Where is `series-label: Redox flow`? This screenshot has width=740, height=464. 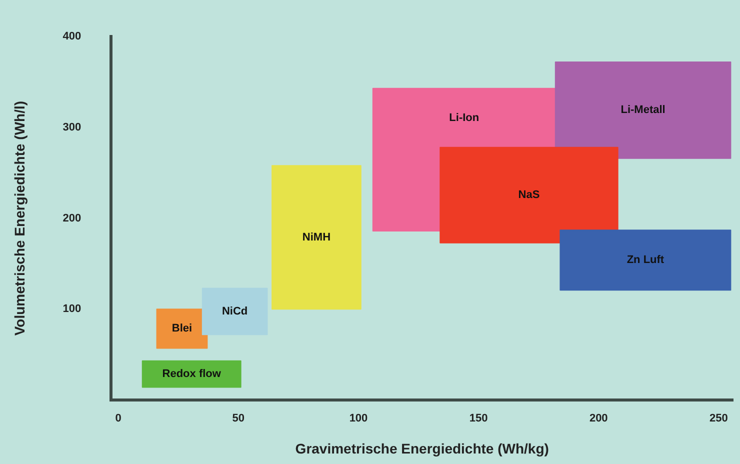 series-label: Redox flow is located at coordinates (192, 374).